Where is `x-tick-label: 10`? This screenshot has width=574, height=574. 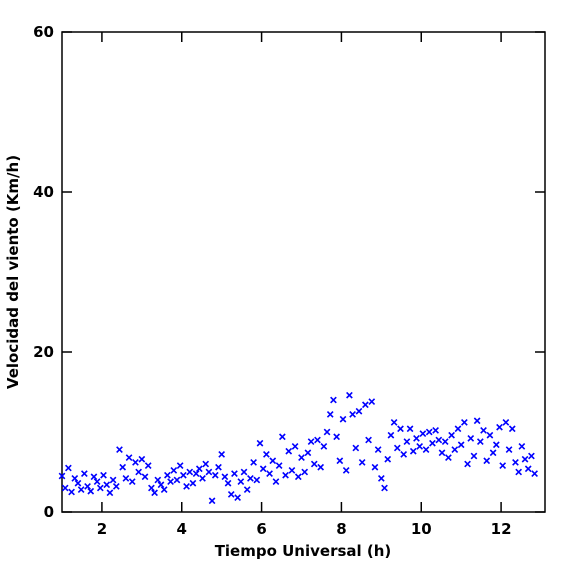
x-tick-label: 10 is located at coordinates (421, 529).